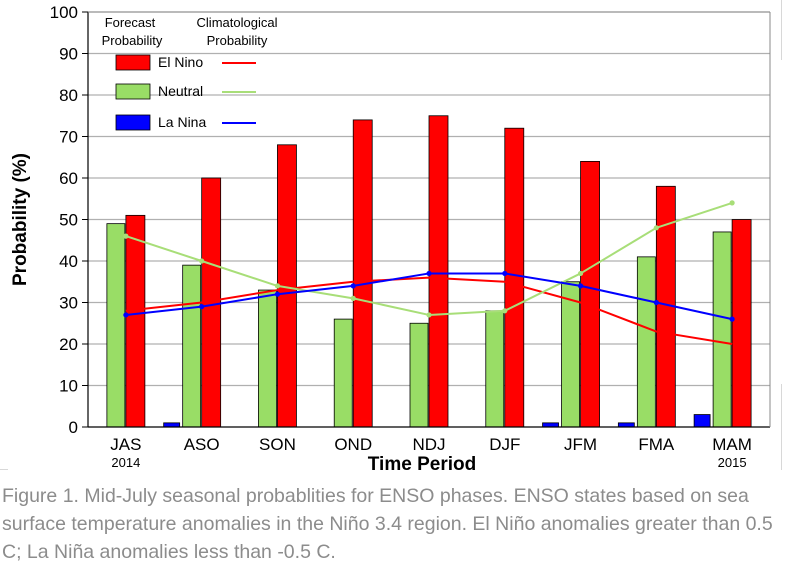 The width and height of the screenshot is (800, 573). What do you see at coordinates (277, 444) in the screenshot?
I see `x-tick-label: SON` at bounding box center [277, 444].